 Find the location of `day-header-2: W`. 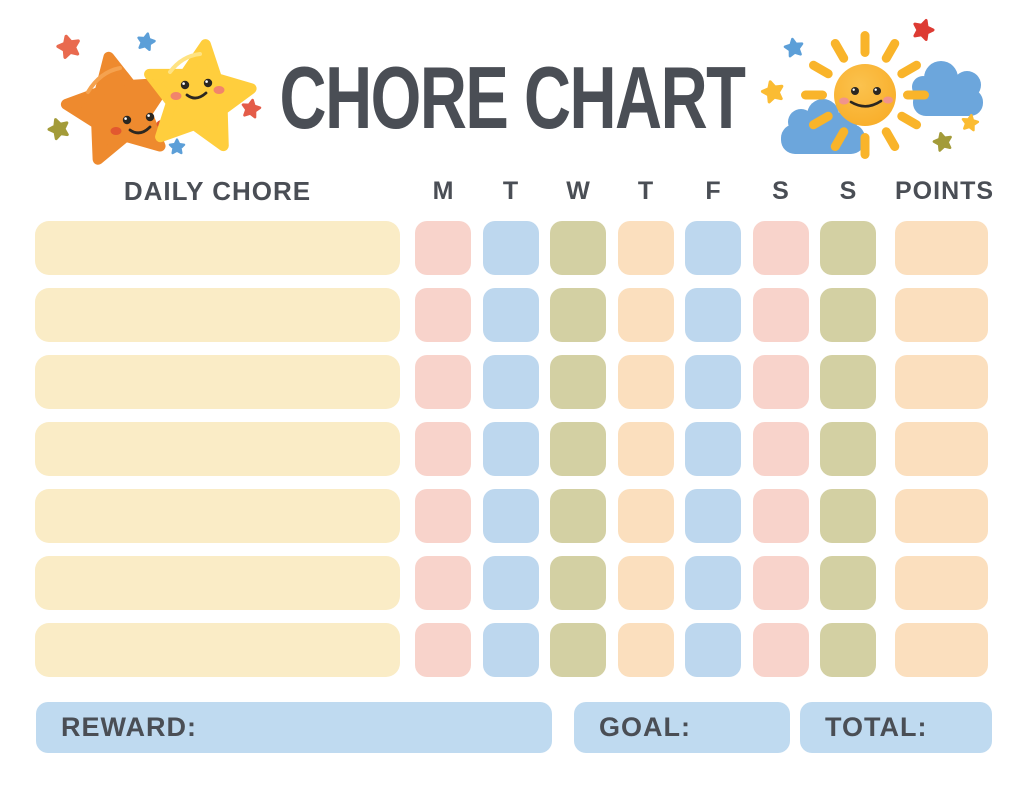

day-header-2: W is located at coordinates (578, 191).